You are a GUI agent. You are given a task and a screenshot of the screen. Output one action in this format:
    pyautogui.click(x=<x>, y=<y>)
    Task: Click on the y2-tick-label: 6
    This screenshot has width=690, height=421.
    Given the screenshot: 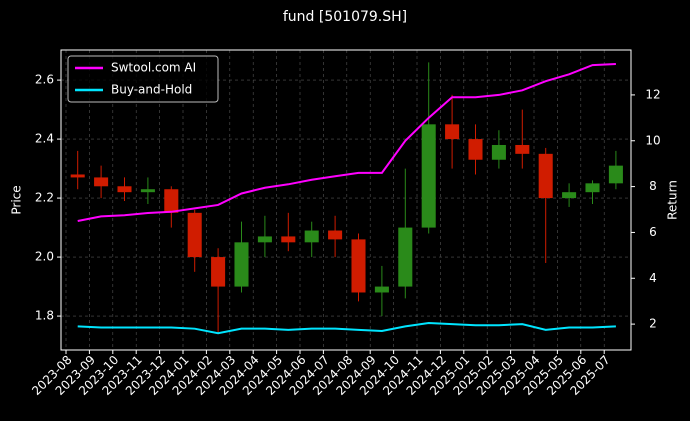 What is the action you would take?
    pyautogui.click(x=653, y=232)
    